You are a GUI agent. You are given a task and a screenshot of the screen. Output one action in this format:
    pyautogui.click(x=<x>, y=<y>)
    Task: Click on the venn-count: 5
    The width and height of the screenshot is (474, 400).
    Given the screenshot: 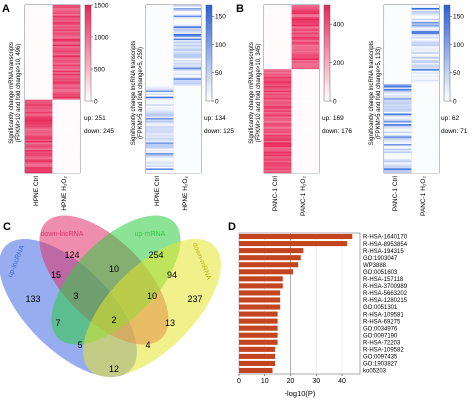 What is the action you would take?
    pyautogui.click(x=79, y=345)
    